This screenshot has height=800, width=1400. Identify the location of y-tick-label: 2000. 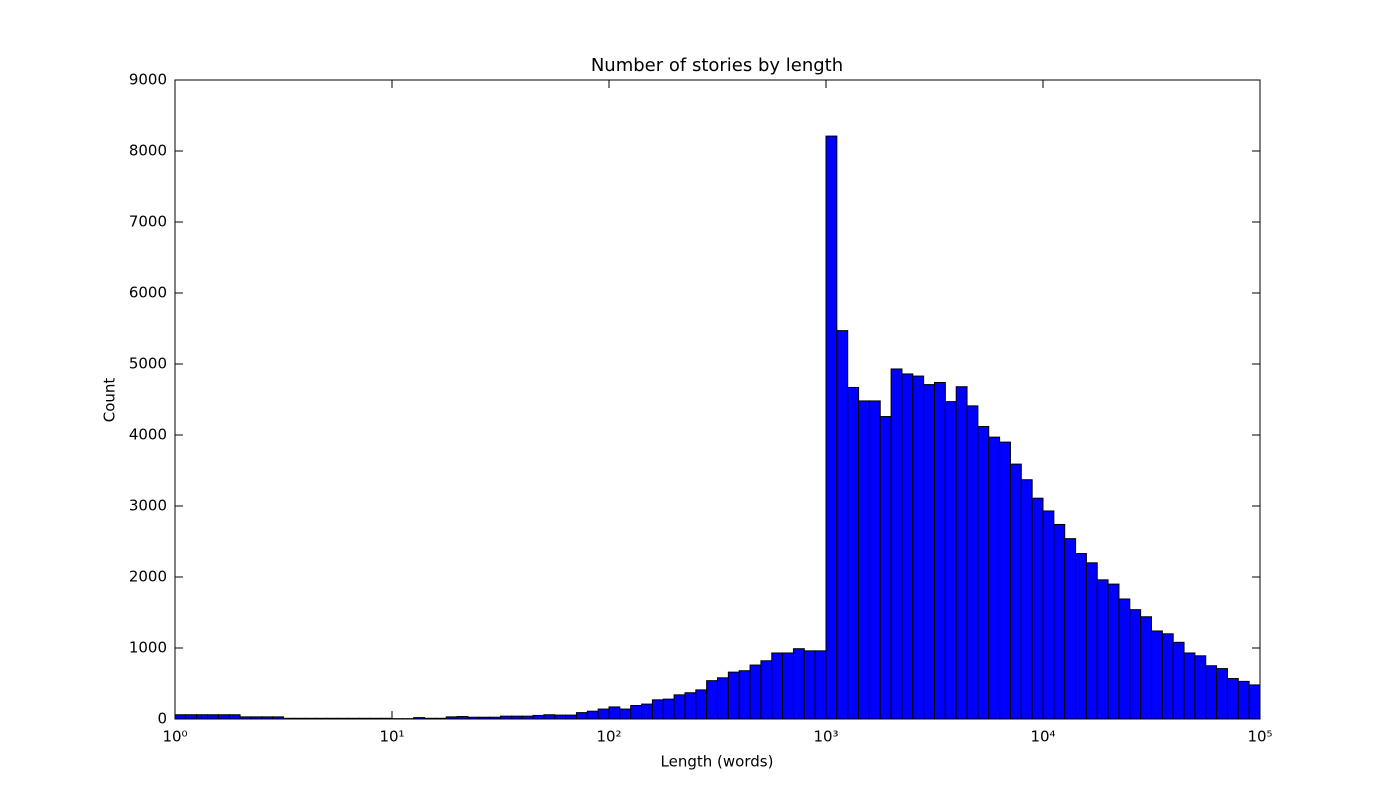
(148, 577).